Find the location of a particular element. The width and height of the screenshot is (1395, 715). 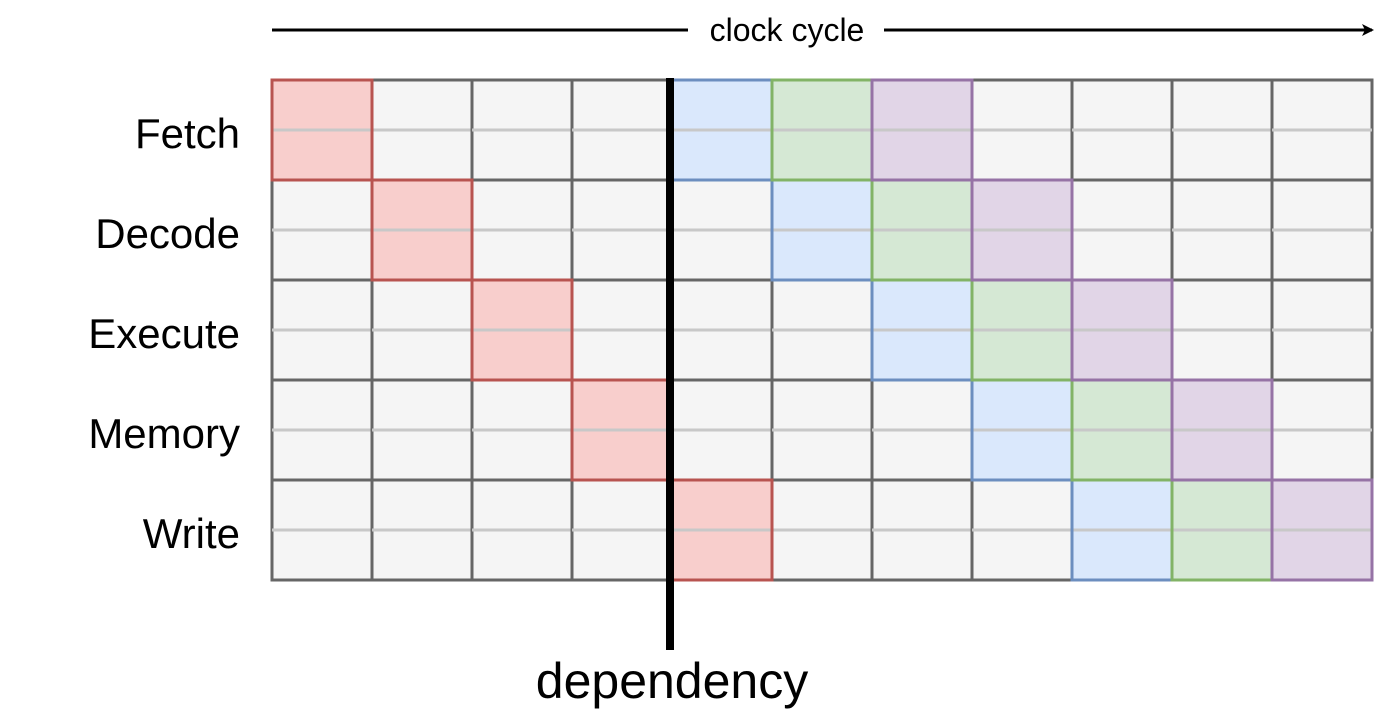

stage-label-write: Write is located at coordinates (191, 533).